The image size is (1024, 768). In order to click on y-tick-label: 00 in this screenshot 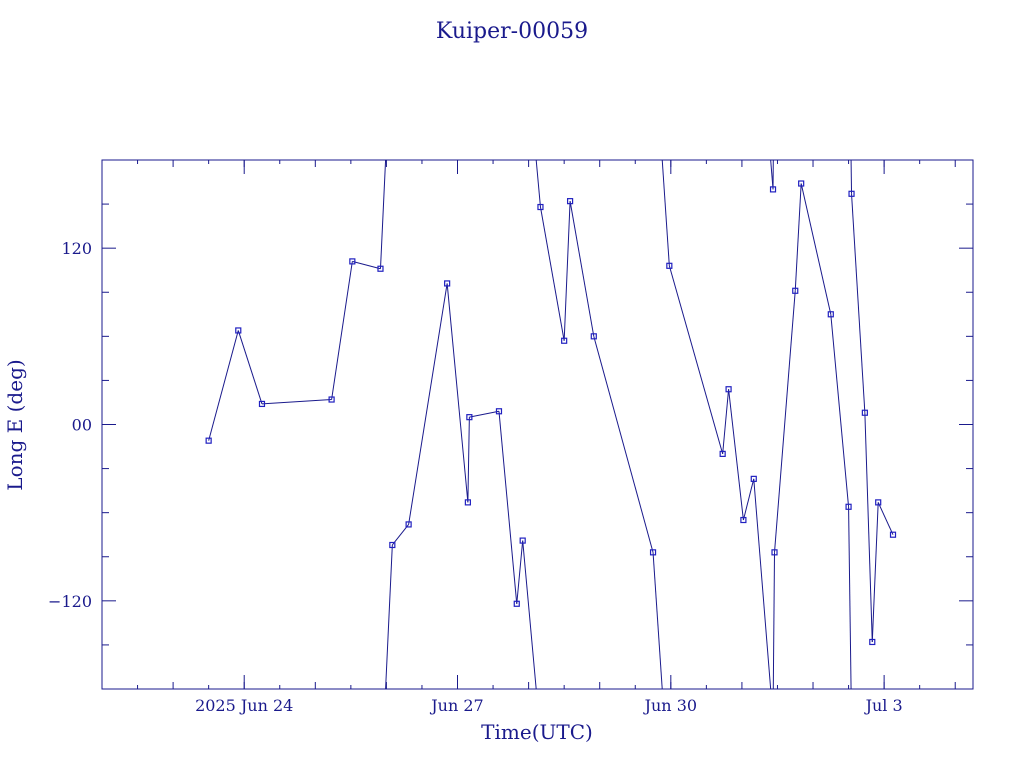, I will do `click(82, 425)`.